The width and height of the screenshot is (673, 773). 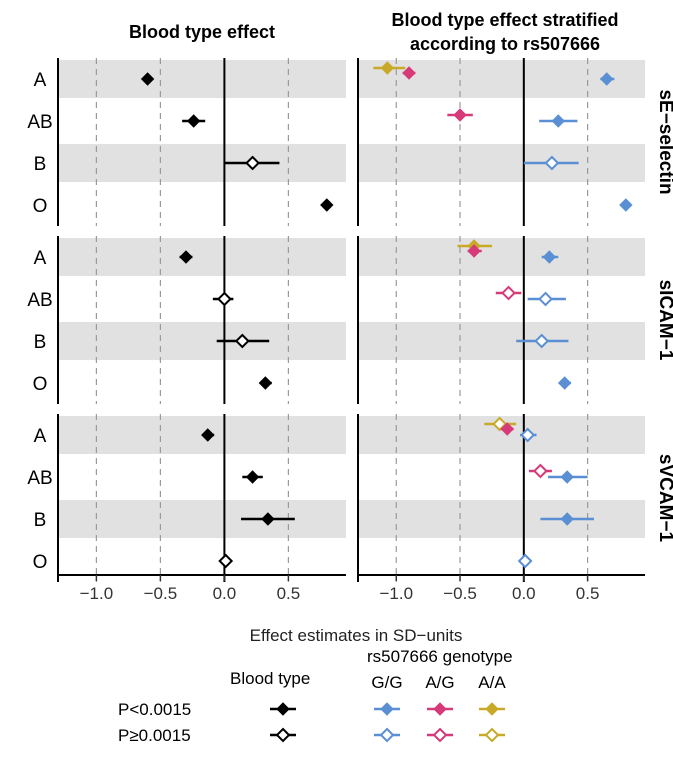 I want to click on point-A-A/A, so click(x=387, y=68).